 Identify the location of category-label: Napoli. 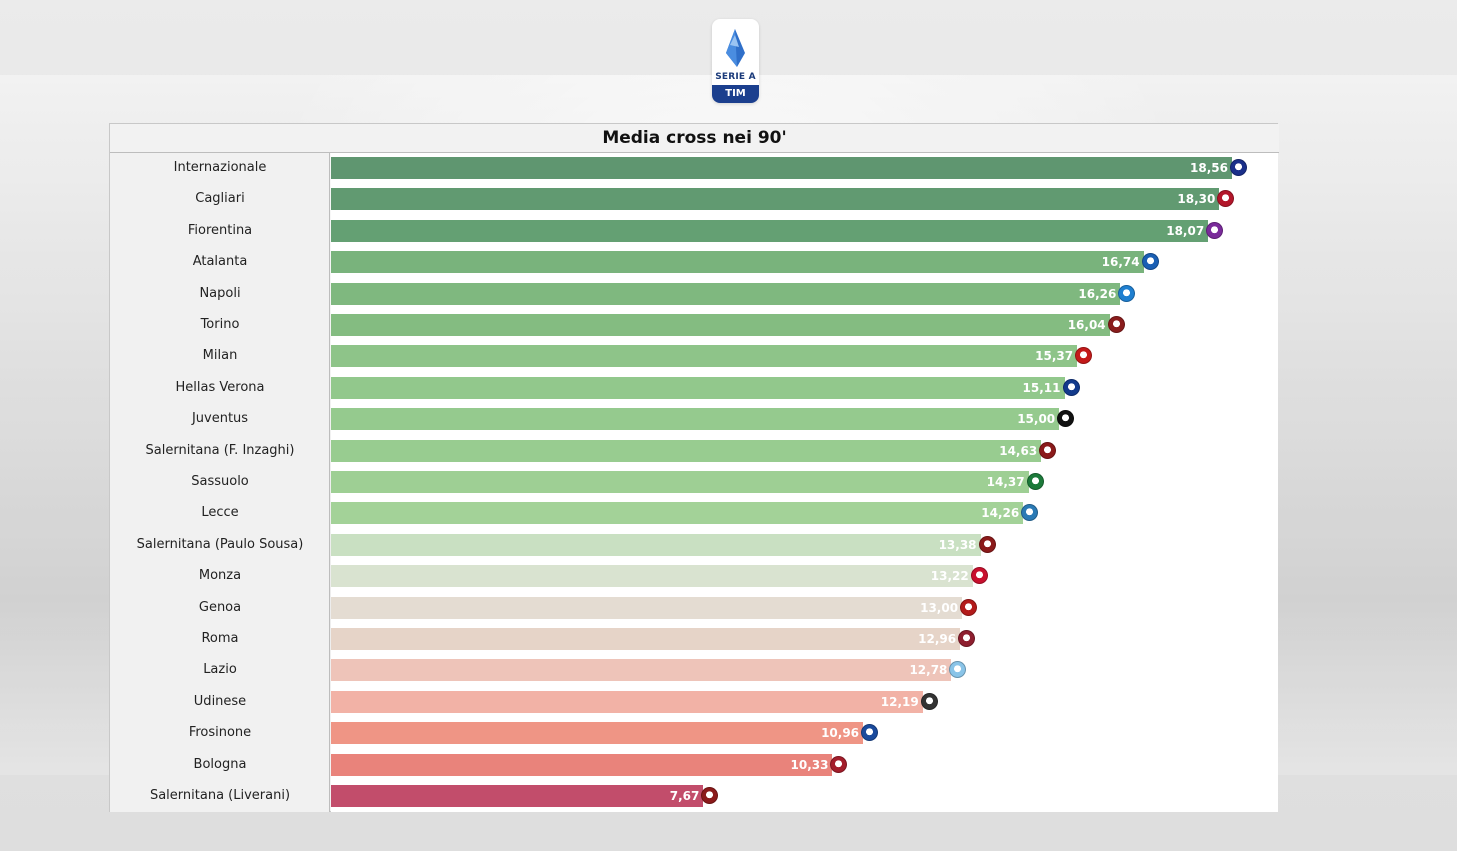
(220, 293).